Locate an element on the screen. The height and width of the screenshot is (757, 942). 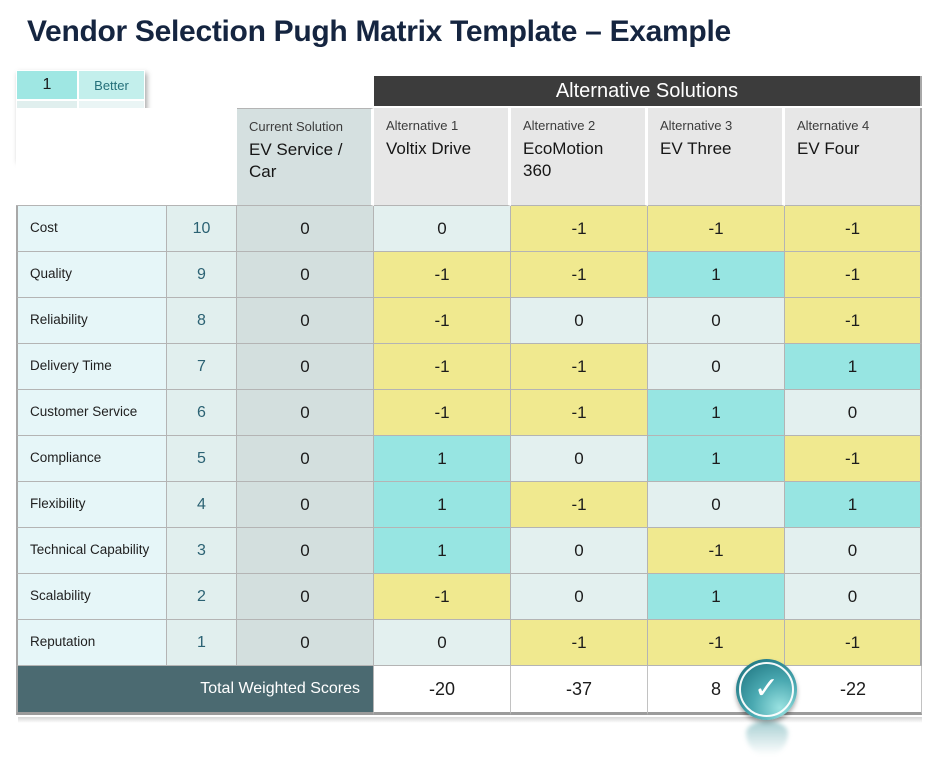
badge-reflection is located at coordinates (767, 738).